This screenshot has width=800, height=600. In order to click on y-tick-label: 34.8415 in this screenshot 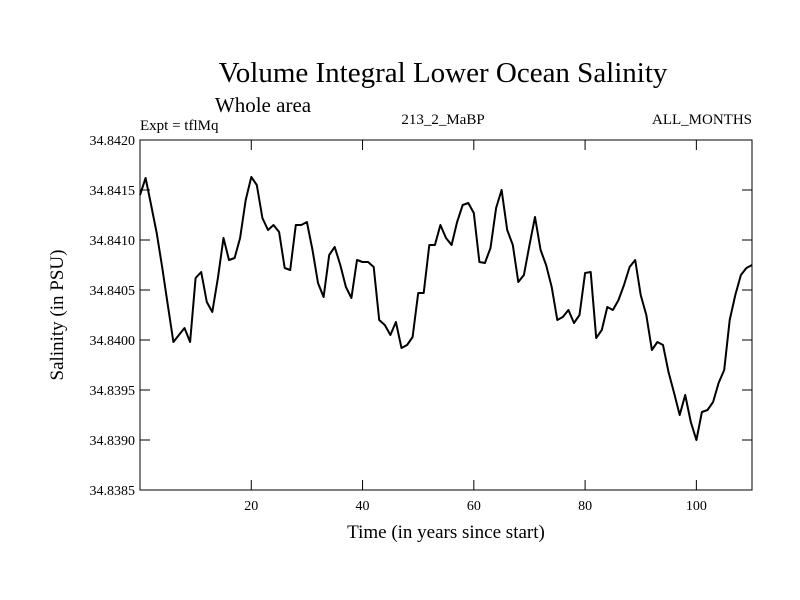, I will do `click(113, 191)`.